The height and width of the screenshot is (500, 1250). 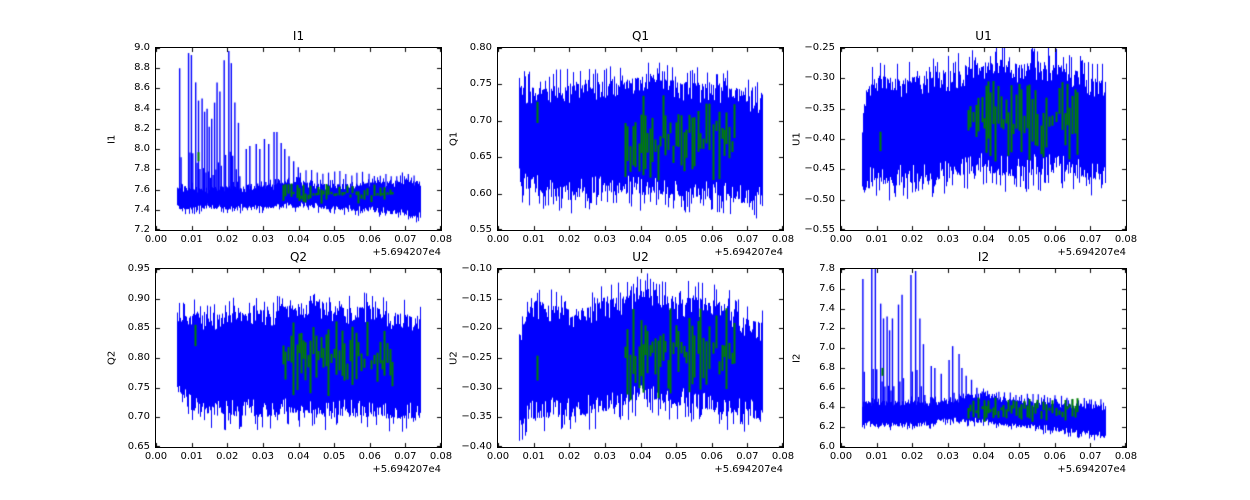 What do you see at coordinates (640, 36) in the screenshot?
I see `plot-title: Q1` at bounding box center [640, 36].